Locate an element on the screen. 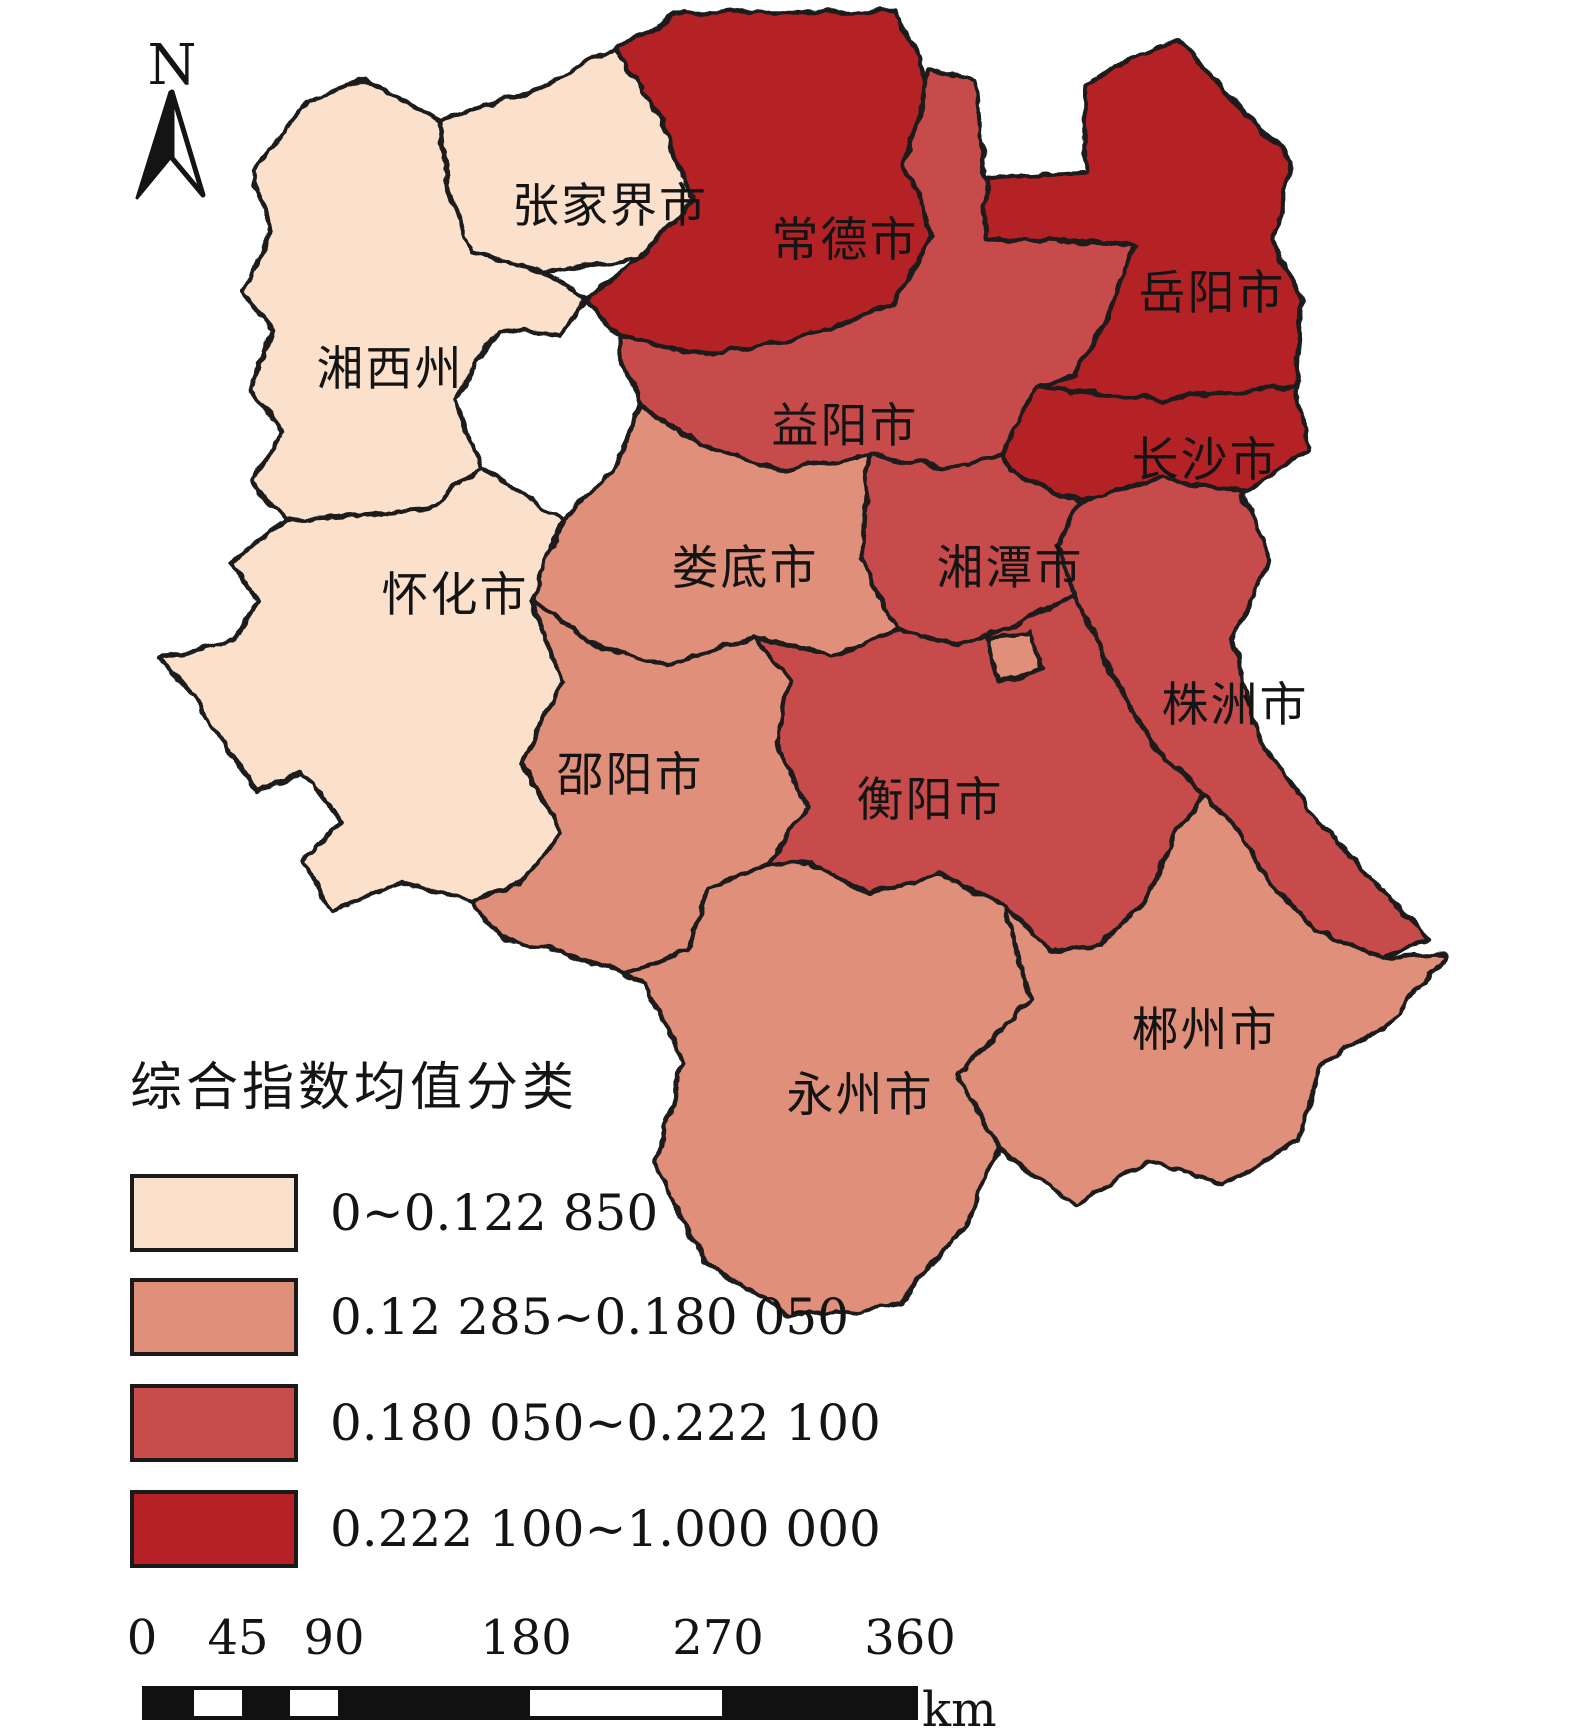 The width and height of the screenshot is (1575, 1730). label-loudi: 娄底市 is located at coordinates (745, 568).